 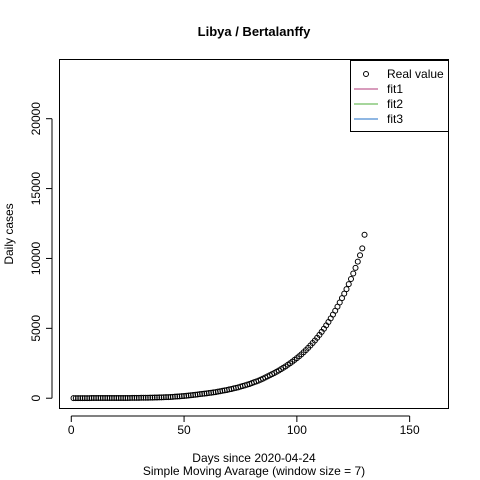 I want to click on y-axis-label: Daily cases, so click(x=9, y=233).